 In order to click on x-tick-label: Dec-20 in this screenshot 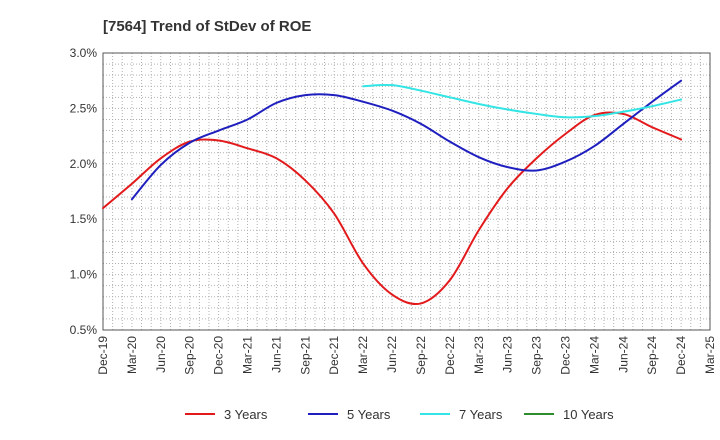, I will do `click(219, 355)`.